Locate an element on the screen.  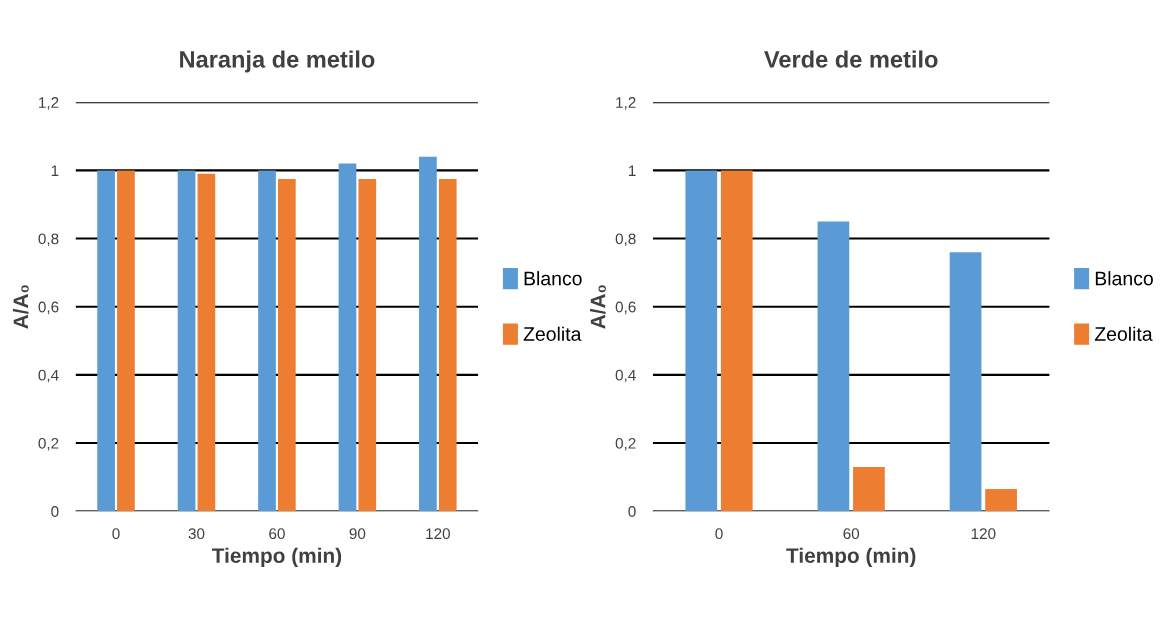
x-tick-label: 30 is located at coordinates (196, 534).